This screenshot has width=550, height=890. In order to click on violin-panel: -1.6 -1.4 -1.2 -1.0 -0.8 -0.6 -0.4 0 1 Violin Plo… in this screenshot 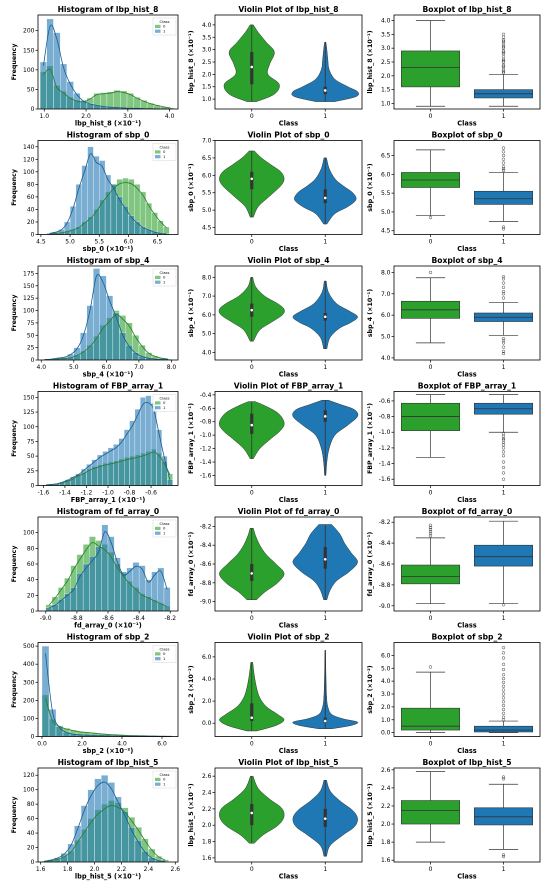, I will do `click(275, 443)`.